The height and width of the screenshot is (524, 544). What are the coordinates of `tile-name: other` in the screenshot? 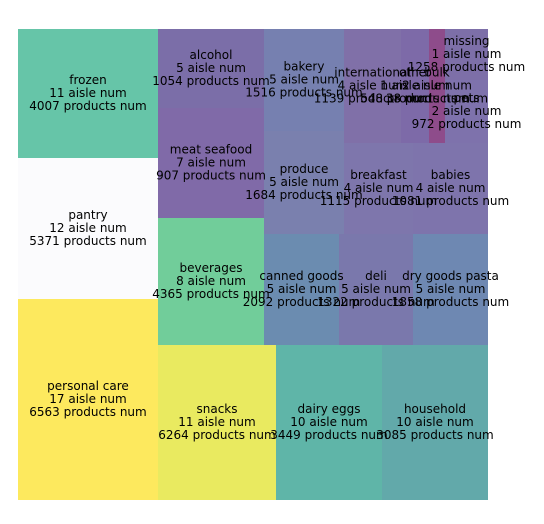 It's located at (415, 73).